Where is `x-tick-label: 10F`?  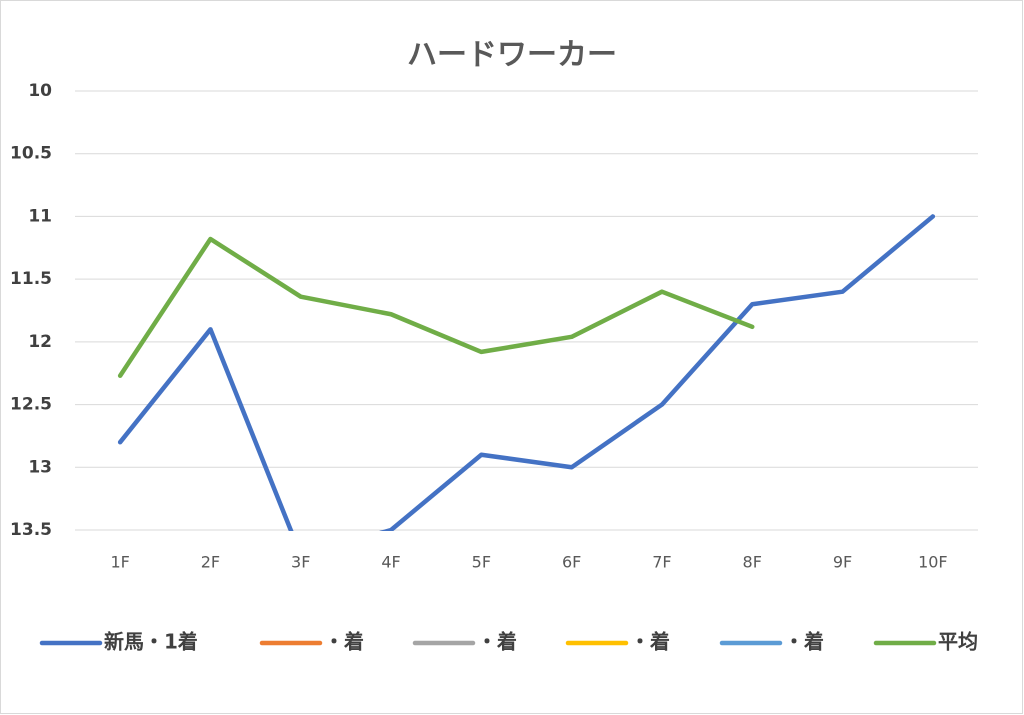
x-tick-label: 10F is located at coordinates (933, 562).